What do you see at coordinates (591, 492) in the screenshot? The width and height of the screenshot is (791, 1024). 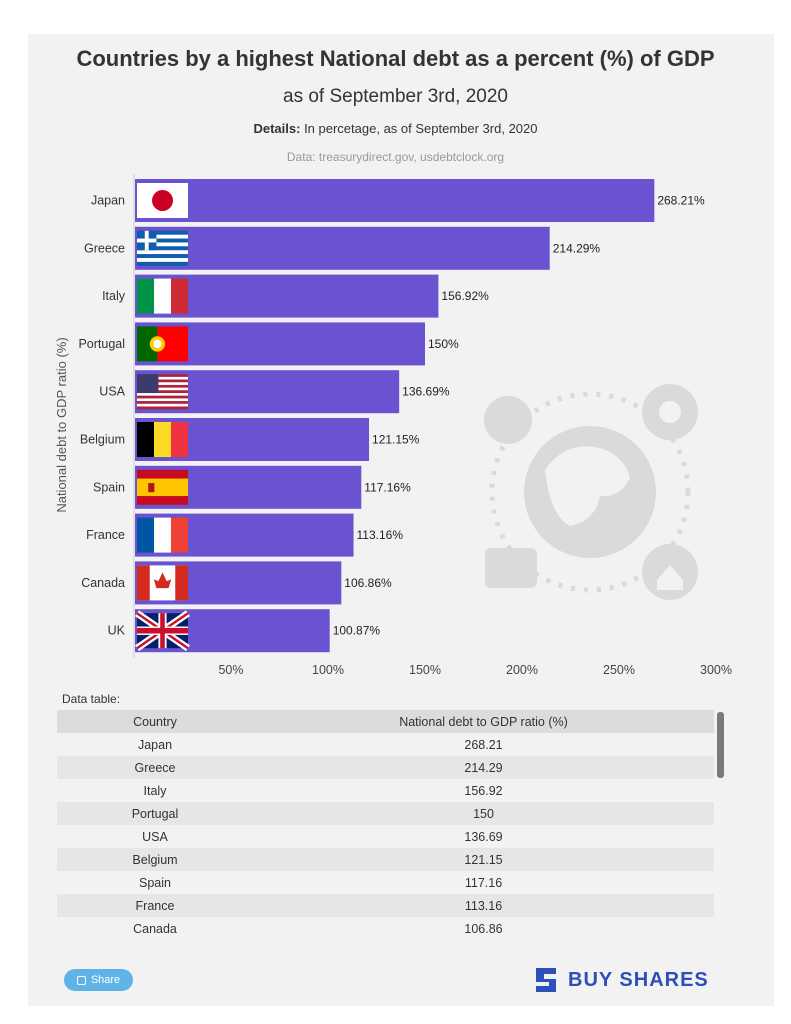 I see `globe-watermark-icon` at bounding box center [591, 492].